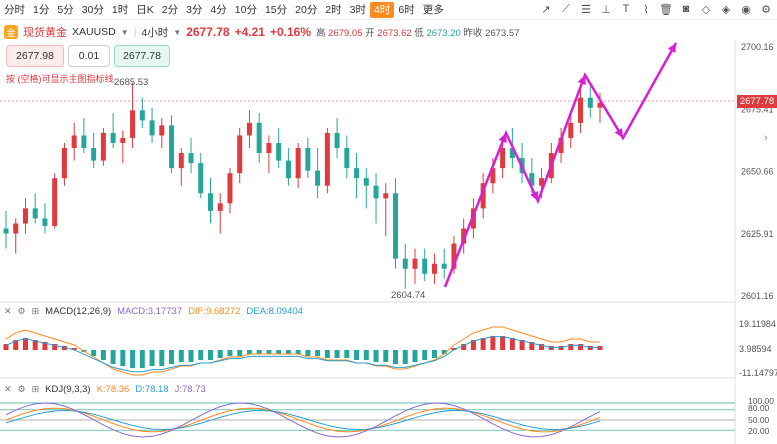 This screenshot has width=777, height=444. Describe the element at coordinates (757, 101) in the screenshot. I see `current-price-tag: 2677.78` at that location.